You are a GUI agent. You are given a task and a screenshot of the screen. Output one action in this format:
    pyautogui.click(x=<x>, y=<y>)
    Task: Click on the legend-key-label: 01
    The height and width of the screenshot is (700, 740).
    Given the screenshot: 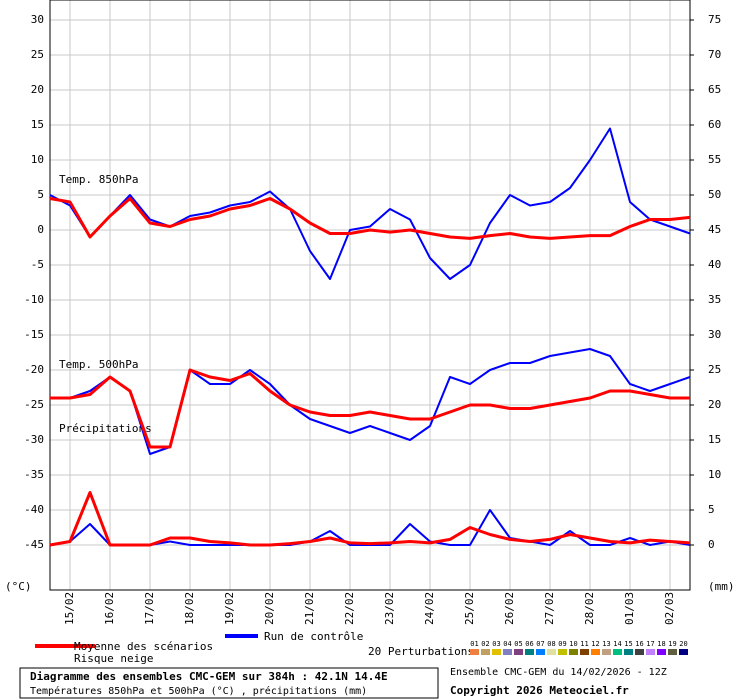 What is the action you would take?
    pyautogui.click(x=474, y=644)
    